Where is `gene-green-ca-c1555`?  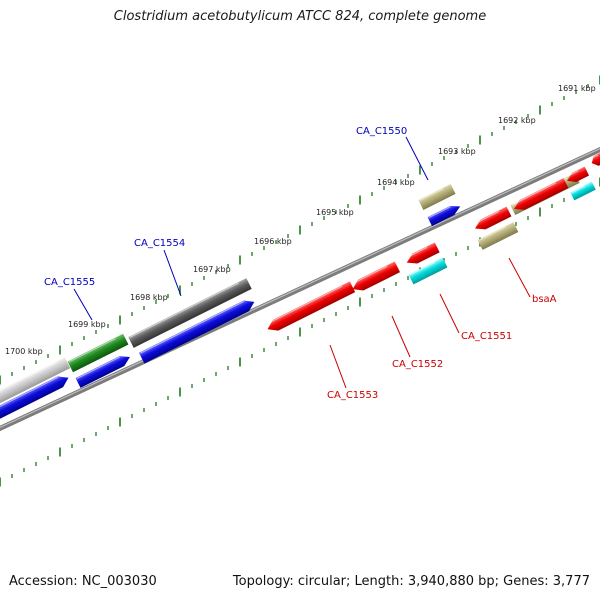 gene-green-ca-c1555 is located at coordinates (98, 353).